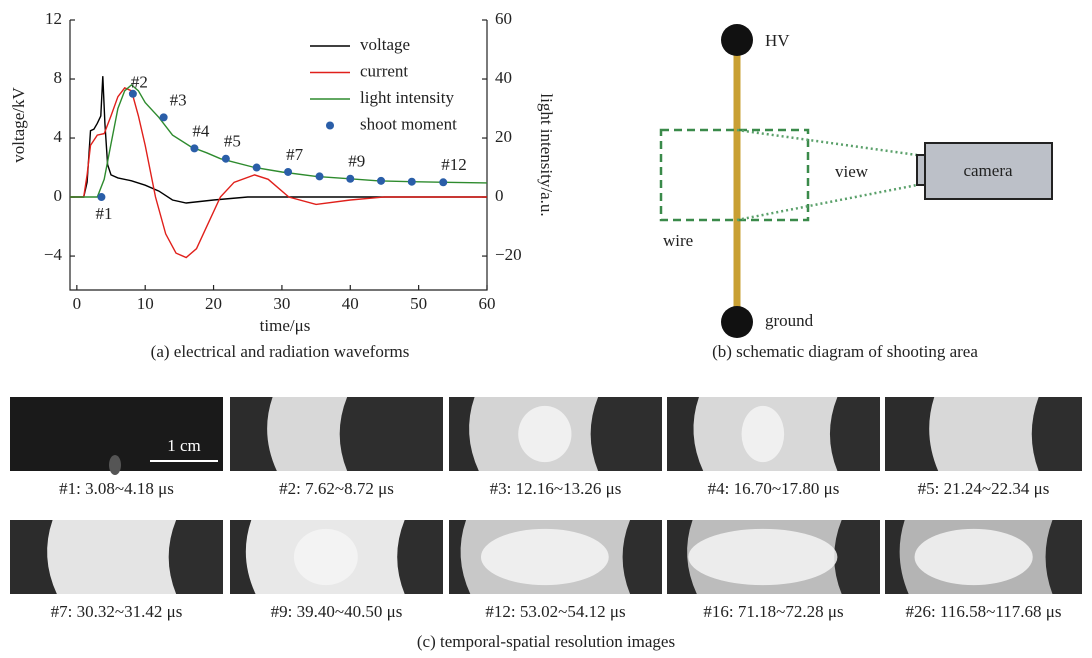 Image resolution: width=1092 pixels, height=658 pixels. I want to click on y2-tick-label: 60, so click(503, 18).